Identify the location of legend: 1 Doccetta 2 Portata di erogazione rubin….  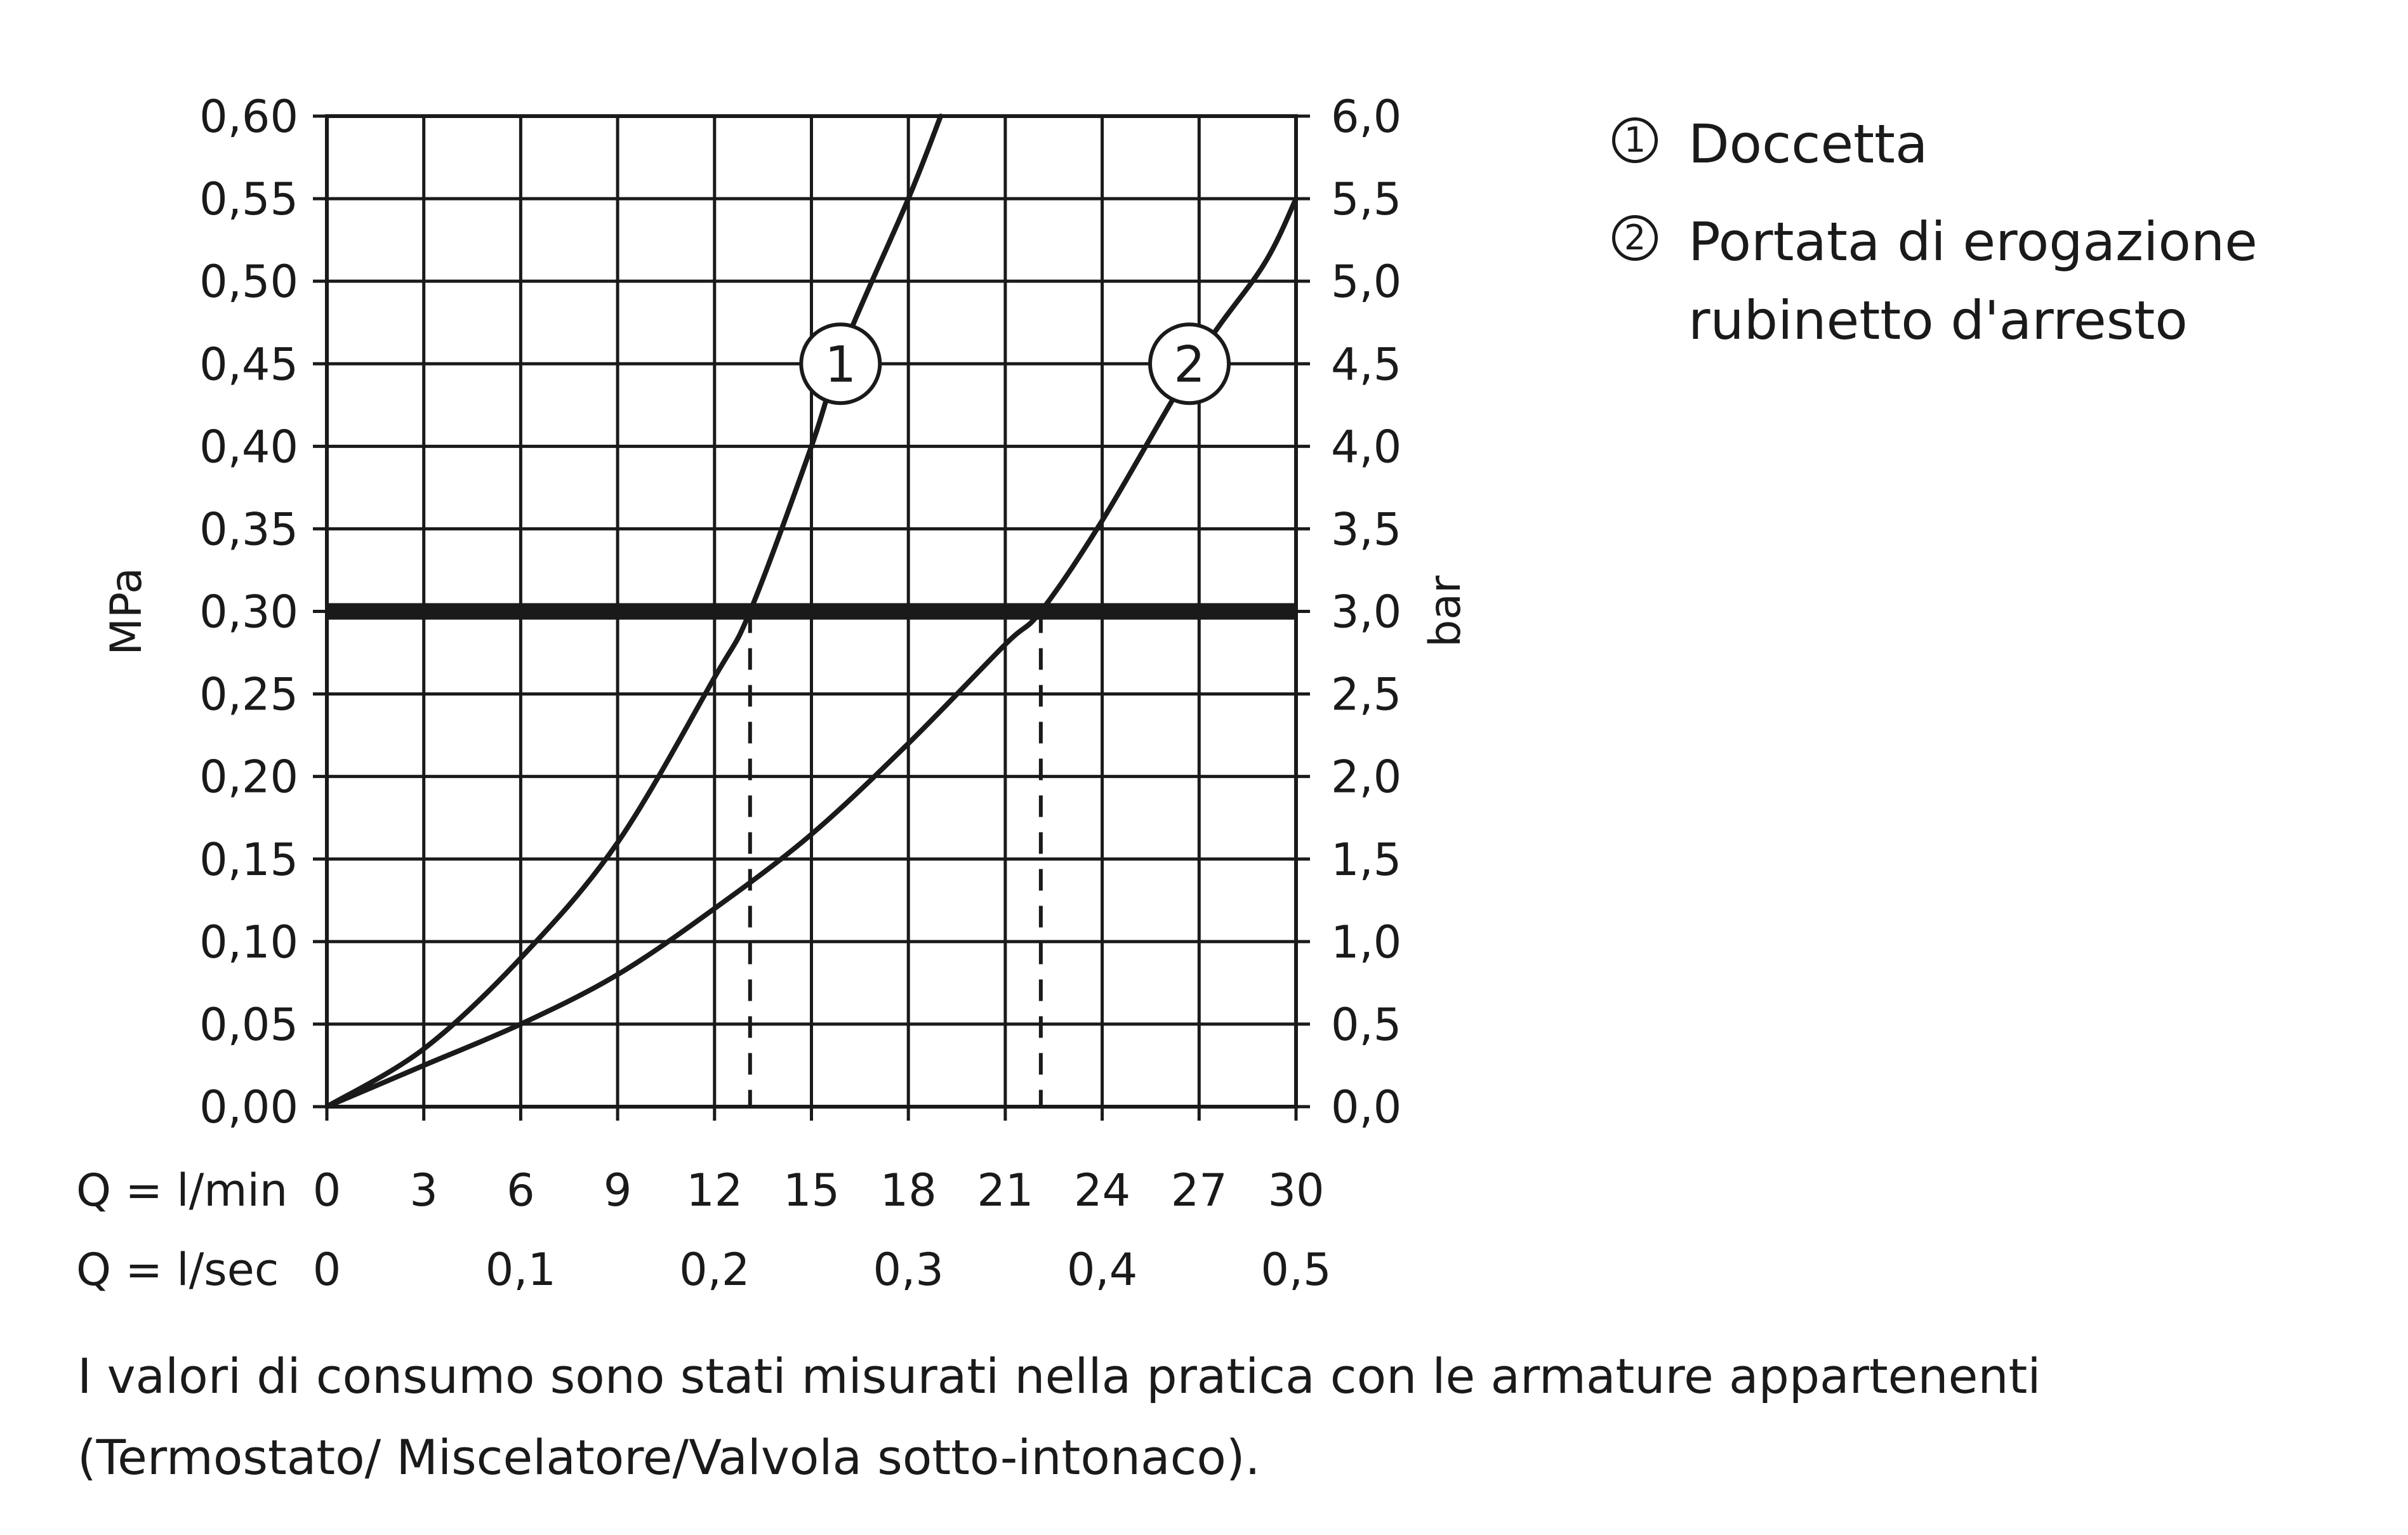
(1935, 242).